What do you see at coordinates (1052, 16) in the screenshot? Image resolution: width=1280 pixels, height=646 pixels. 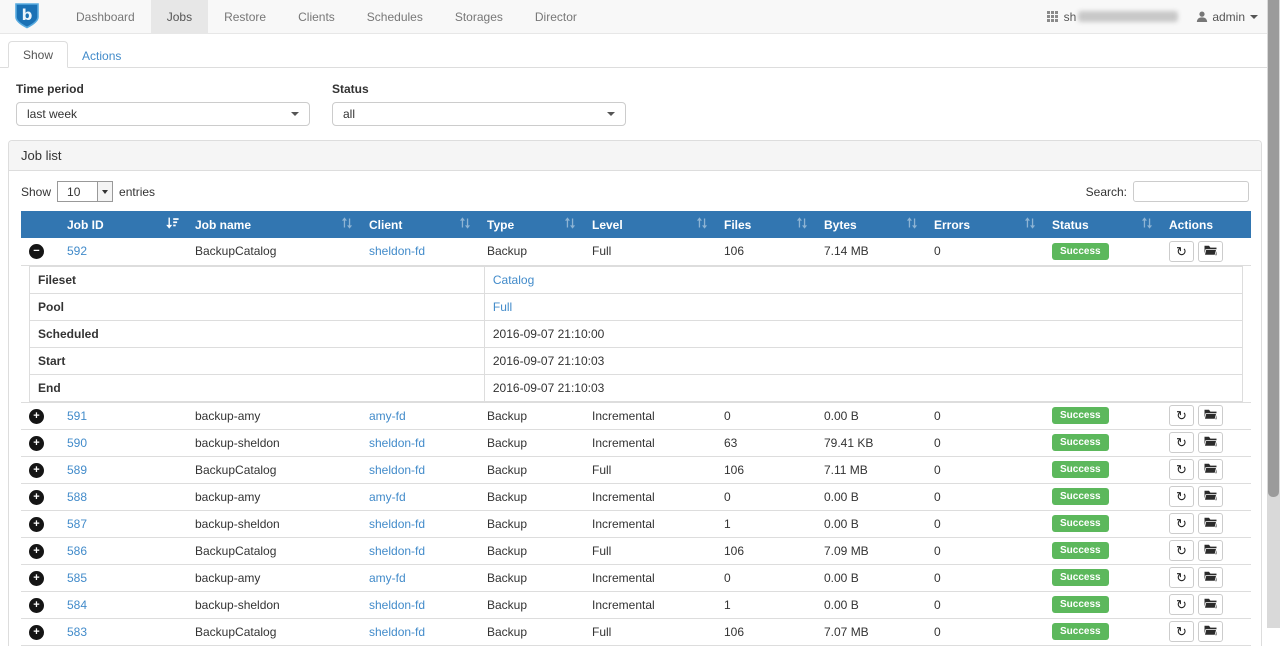 I see `apps-grid-icon` at bounding box center [1052, 16].